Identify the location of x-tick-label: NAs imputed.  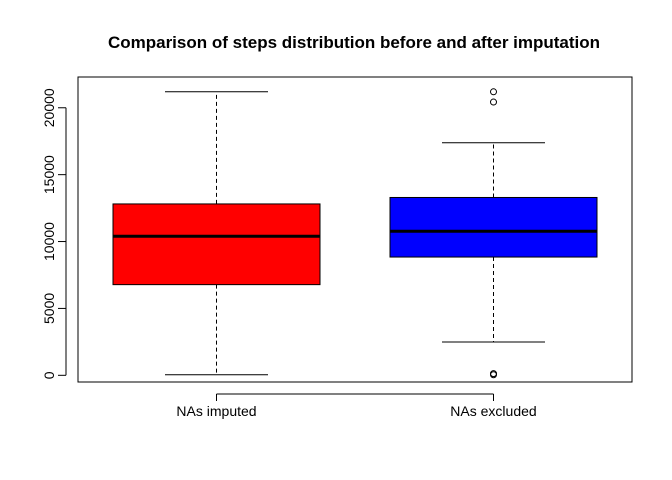
(216, 411).